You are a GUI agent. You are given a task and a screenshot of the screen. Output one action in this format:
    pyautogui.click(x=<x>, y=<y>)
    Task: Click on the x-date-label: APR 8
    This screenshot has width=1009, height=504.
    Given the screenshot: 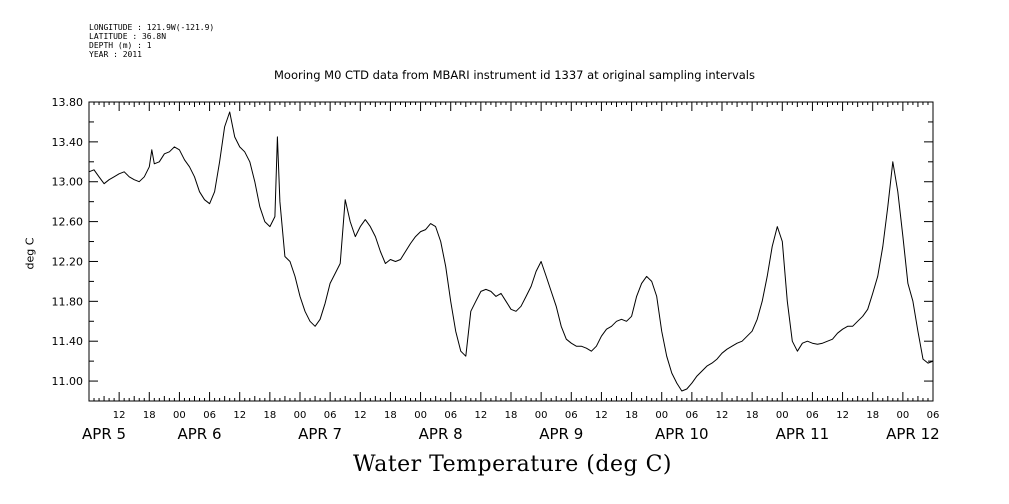 What is the action you would take?
    pyautogui.click(x=441, y=434)
    